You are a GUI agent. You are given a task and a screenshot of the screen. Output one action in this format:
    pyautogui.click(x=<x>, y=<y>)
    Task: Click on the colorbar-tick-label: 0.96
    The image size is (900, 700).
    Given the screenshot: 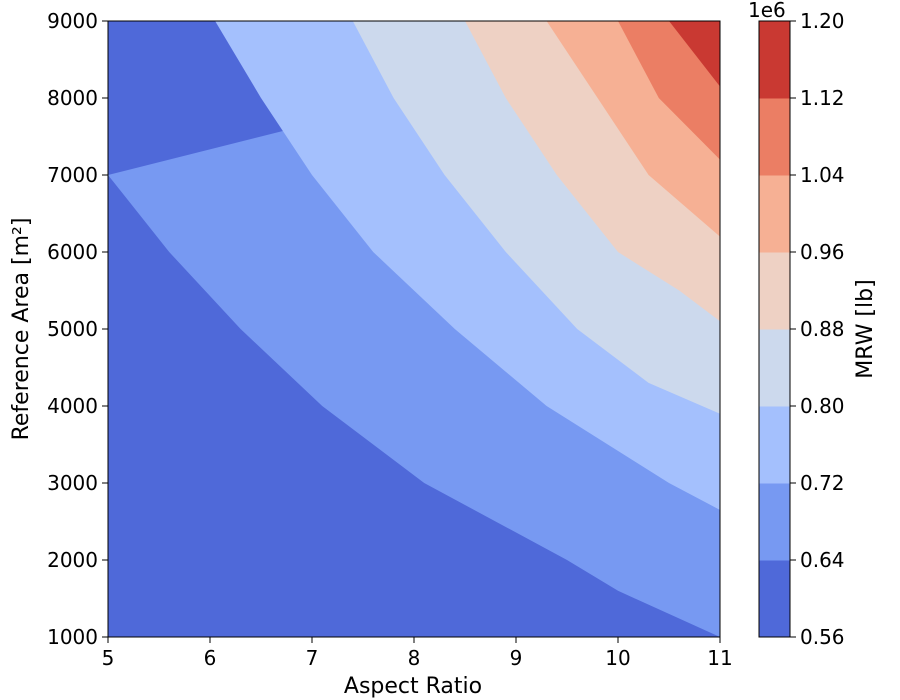 What is the action you would take?
    pyautogui.click(x=822, y=252)
    